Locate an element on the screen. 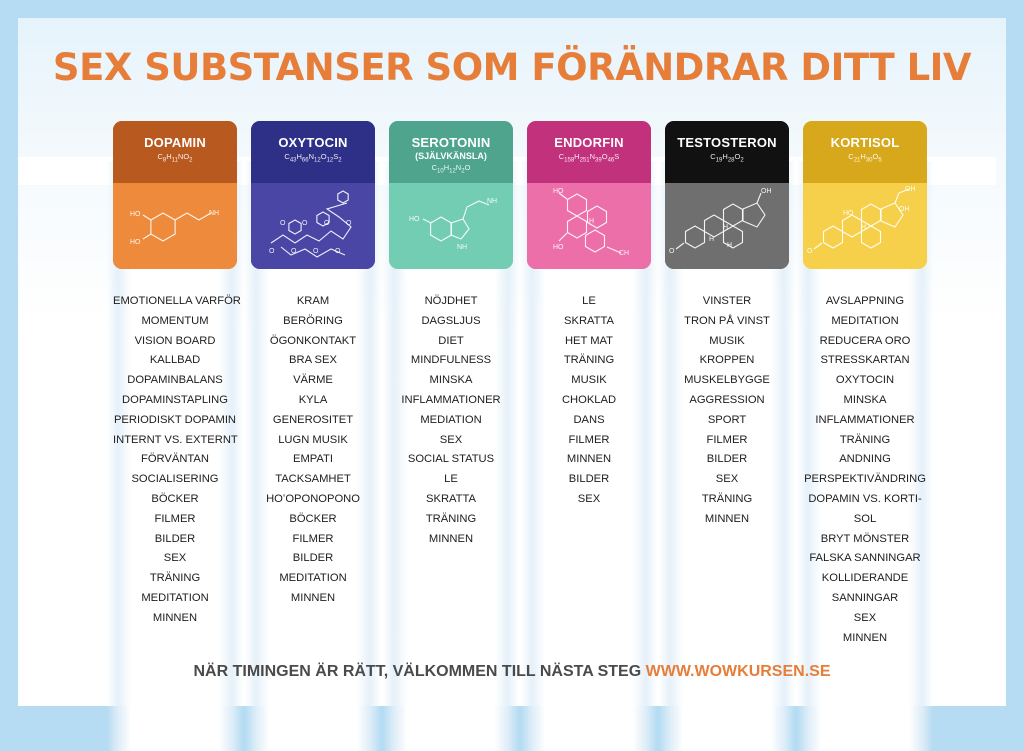  list-item: ÖGONKONTAKT is located at coordinates (313, 340).